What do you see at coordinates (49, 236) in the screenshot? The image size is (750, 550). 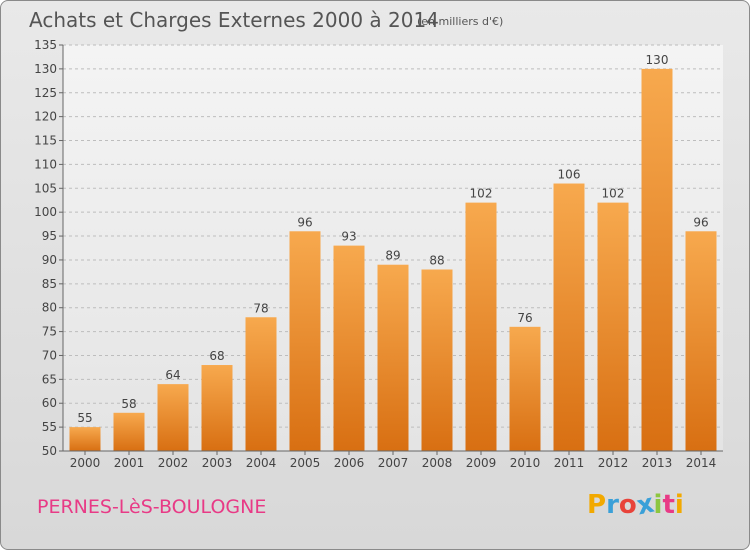 I see `y-tick-label: 95` at bounding box center [49, 236].